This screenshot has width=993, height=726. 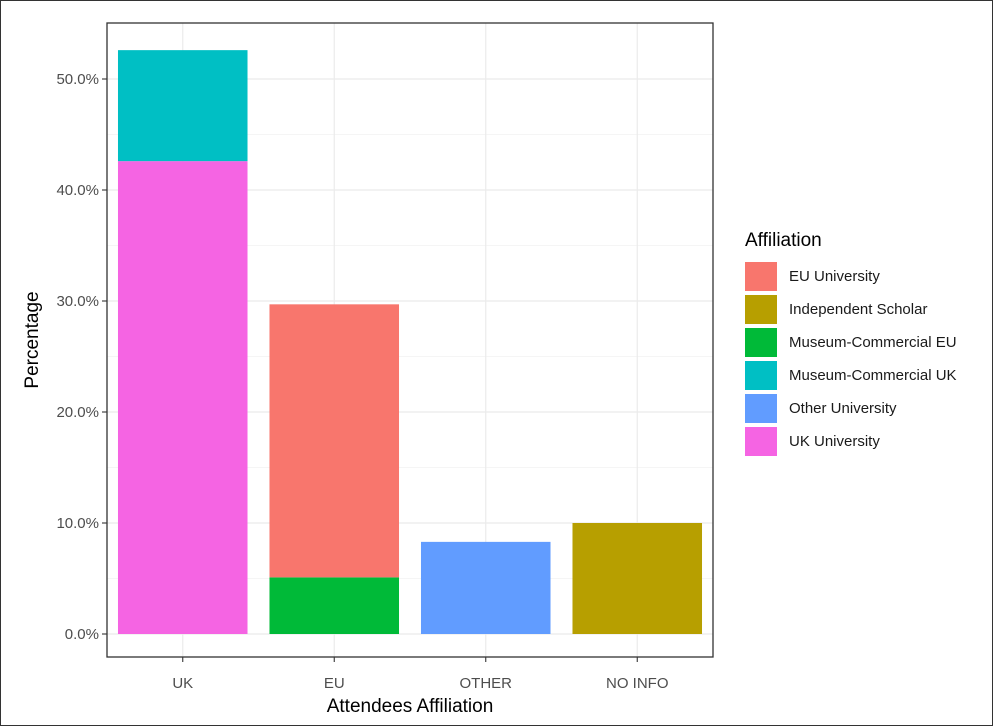 I want to click on legend-item: Museum-Commercial EU, so click(x=851, y=342).